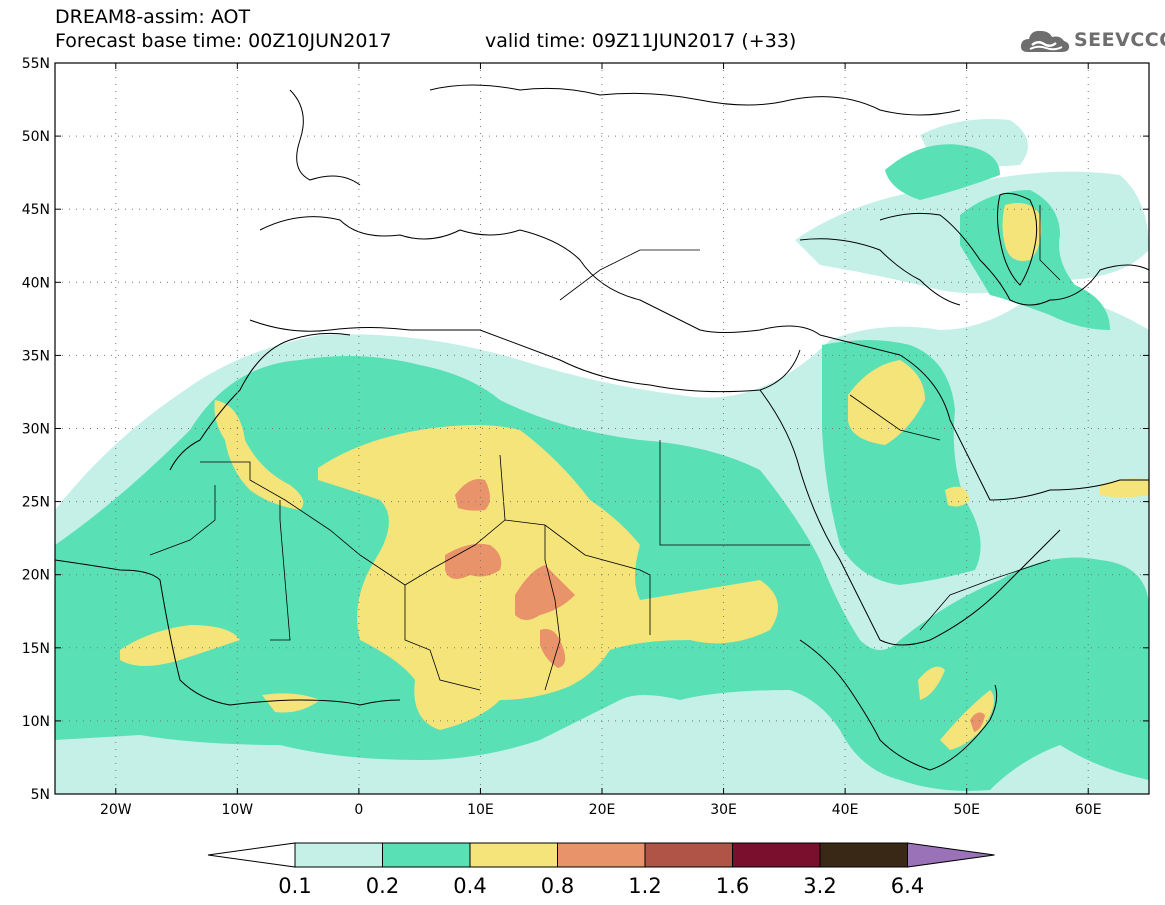  I want to click on colorbar: 0.1 0.2 0.4 0.8 1.2 1.6 3.2 6.4, so click(601, 870).